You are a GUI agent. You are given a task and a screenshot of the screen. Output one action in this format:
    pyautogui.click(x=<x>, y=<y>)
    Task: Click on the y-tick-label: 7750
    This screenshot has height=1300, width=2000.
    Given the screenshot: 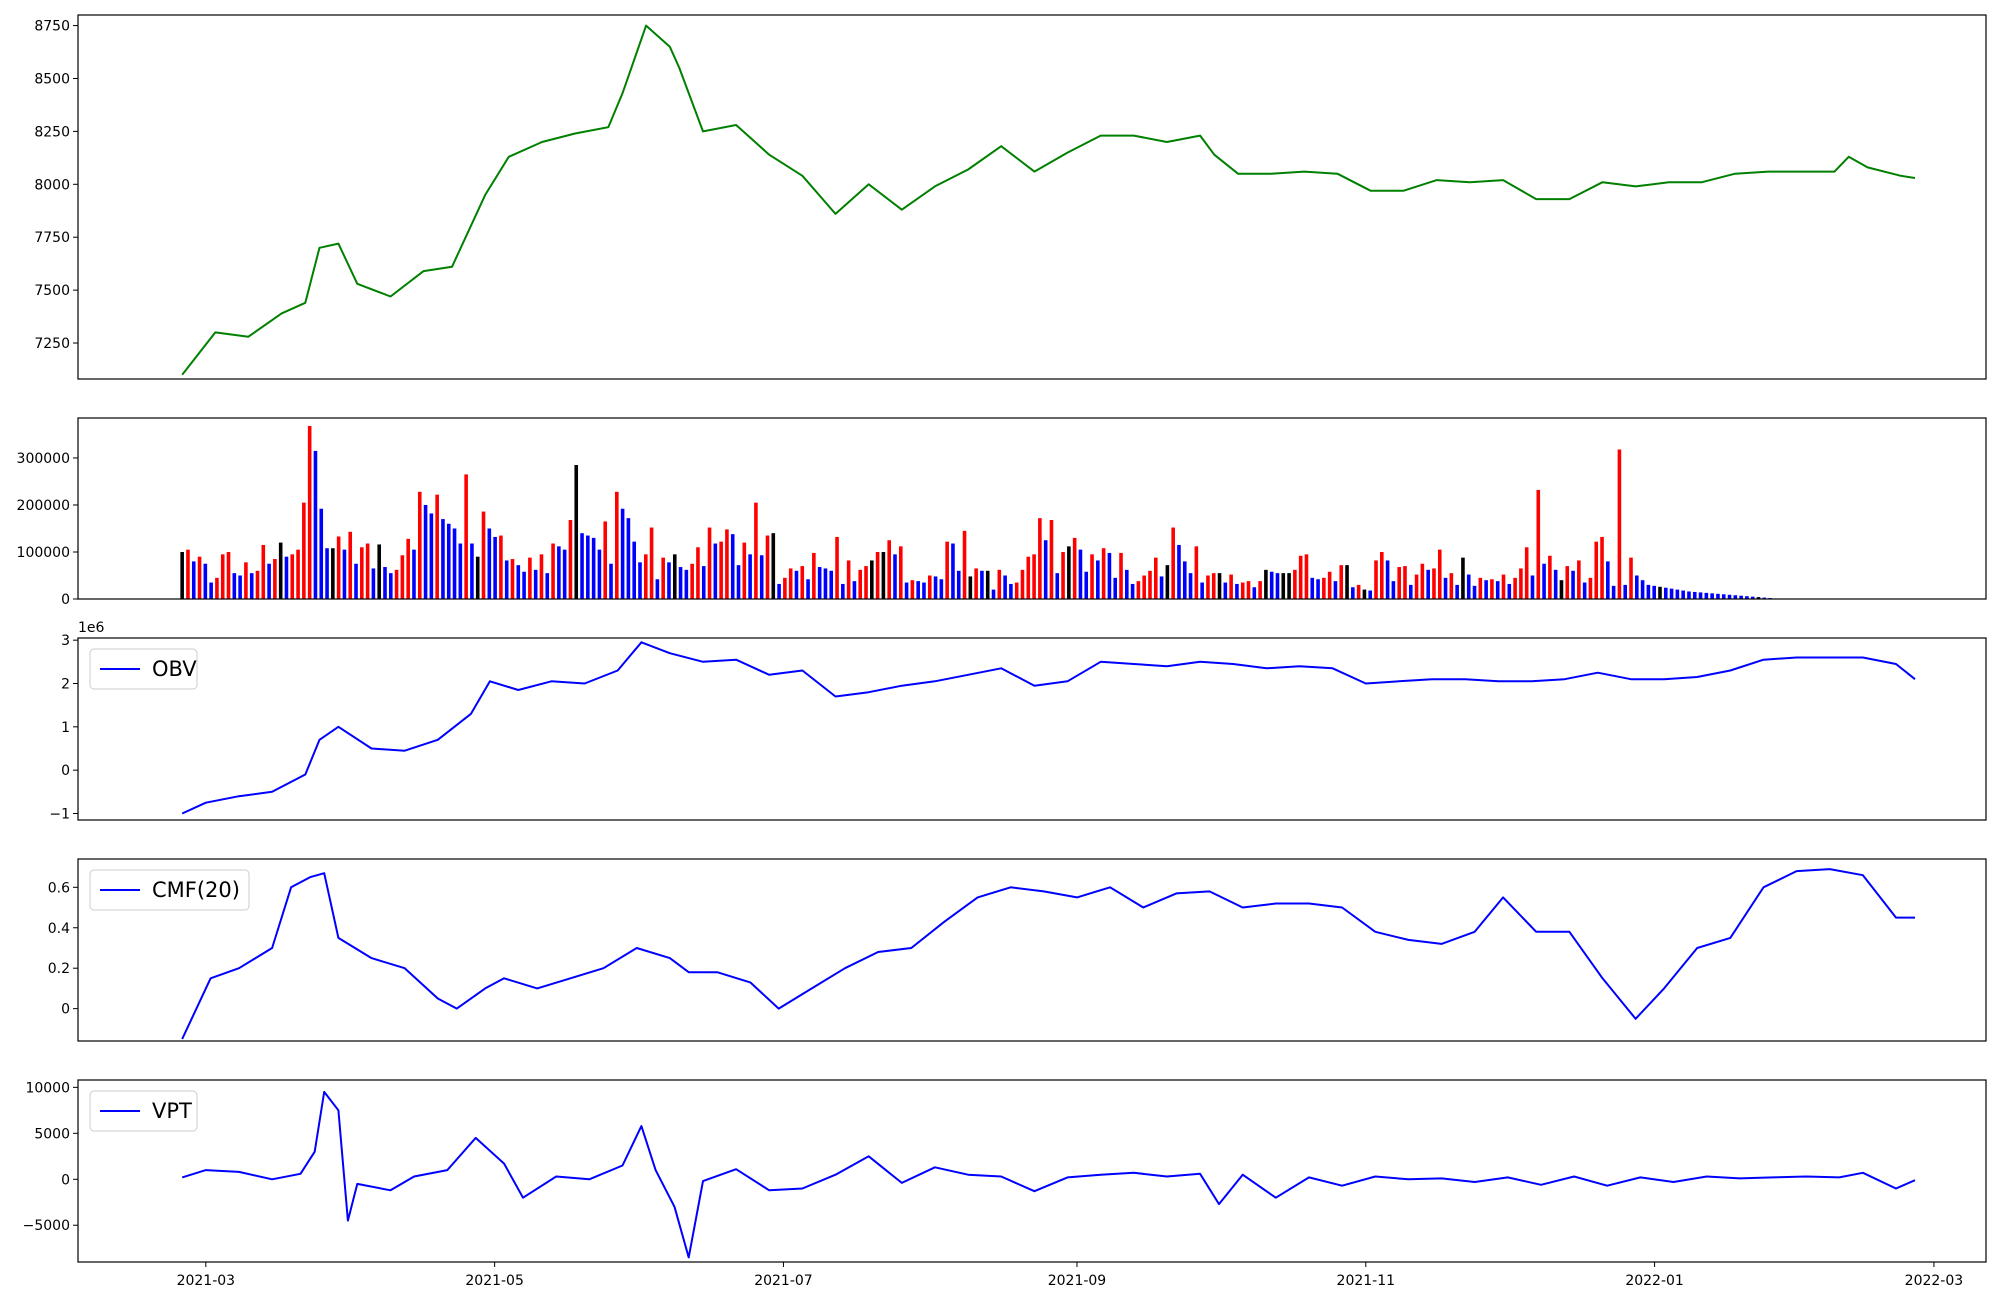 What is the action you would take?
    pyautogui.click(x=52, y=238)
    